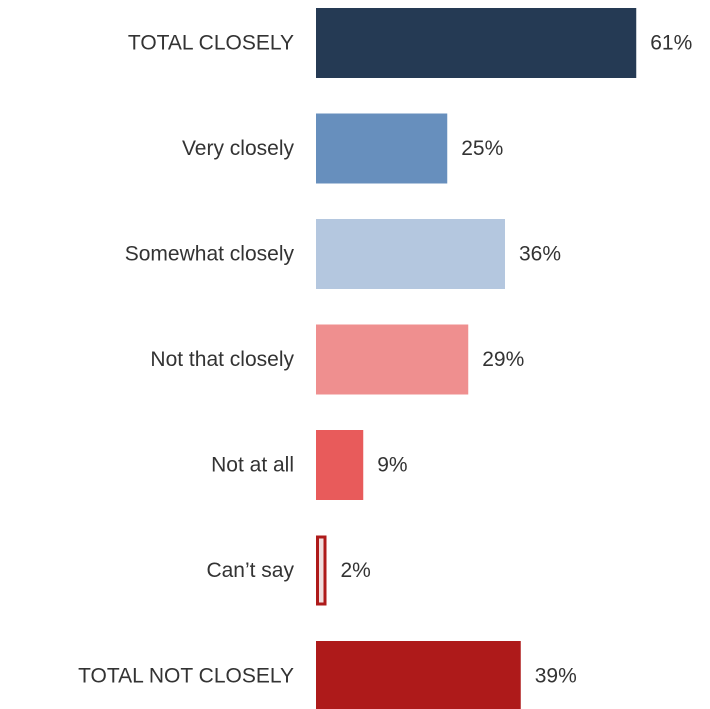  I want to click on category-label-not-at-all: Not at all, so click(252, 465).